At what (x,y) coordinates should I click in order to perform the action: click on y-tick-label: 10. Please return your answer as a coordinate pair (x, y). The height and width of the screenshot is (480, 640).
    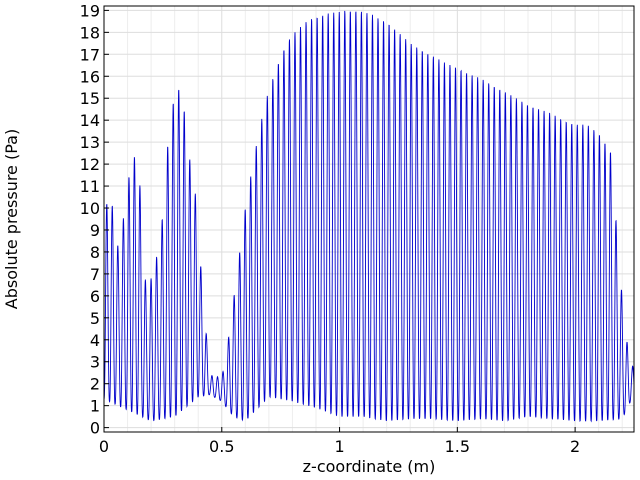
    Looking at the image, I should click on (90, 208).